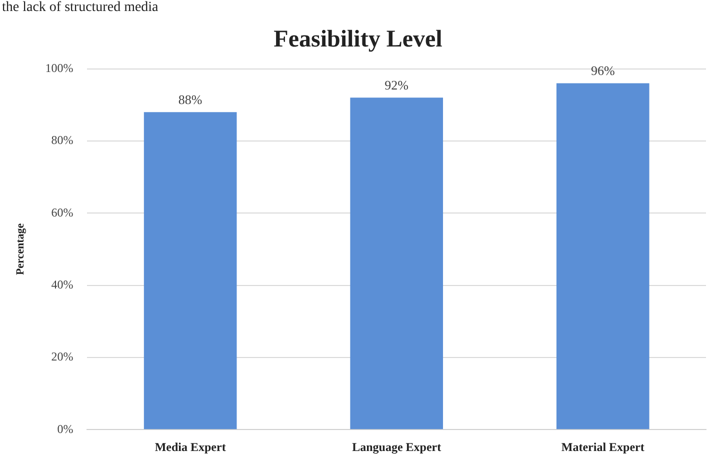 The image size is (726, 462). Describe the element at coordinates (190, 100) in the screenshot. I see `data-label: 88%` at that location.